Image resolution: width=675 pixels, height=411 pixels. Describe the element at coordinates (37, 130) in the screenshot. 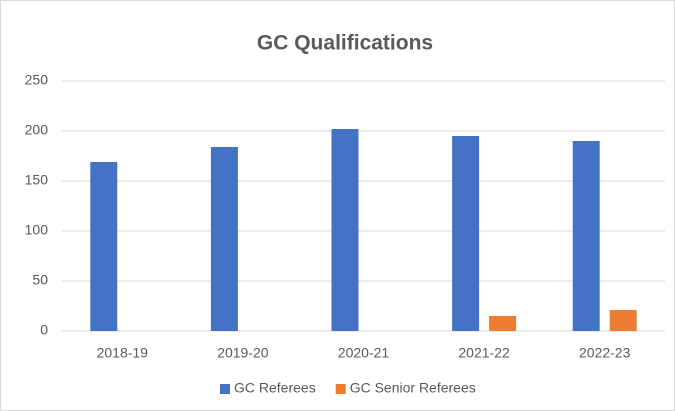

I see `y-tick-label: 200` at that location.